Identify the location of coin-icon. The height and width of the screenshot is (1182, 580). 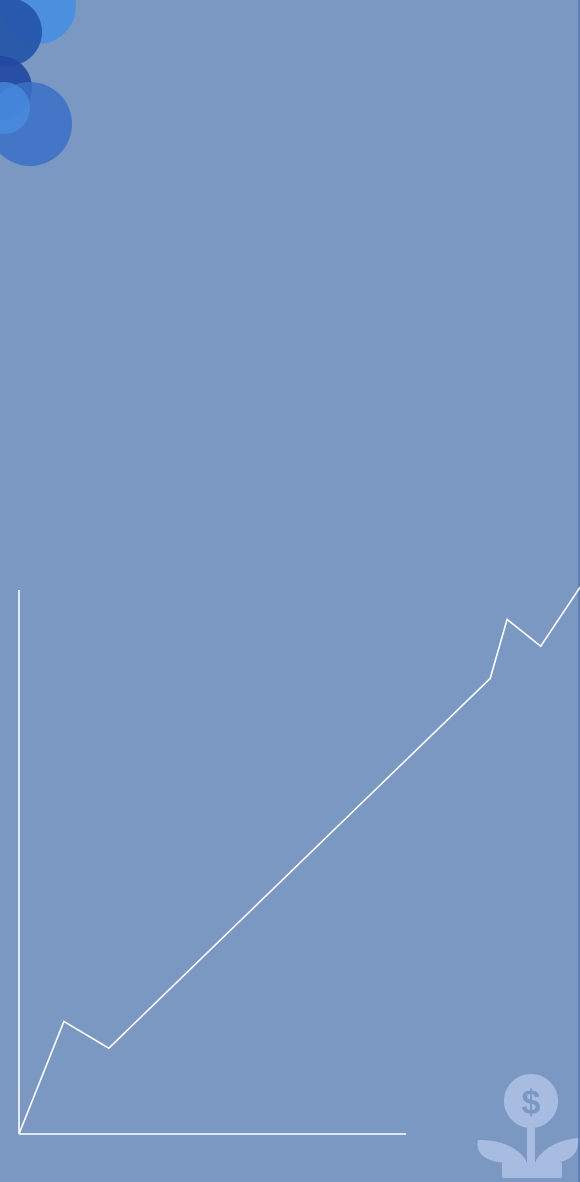
(531, 1101).